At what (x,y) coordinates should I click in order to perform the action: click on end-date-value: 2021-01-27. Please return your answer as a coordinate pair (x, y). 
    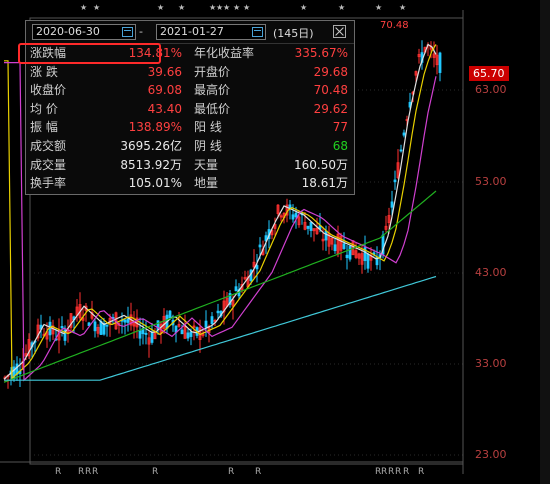
    Looking at the image, I should click on (192, 31).